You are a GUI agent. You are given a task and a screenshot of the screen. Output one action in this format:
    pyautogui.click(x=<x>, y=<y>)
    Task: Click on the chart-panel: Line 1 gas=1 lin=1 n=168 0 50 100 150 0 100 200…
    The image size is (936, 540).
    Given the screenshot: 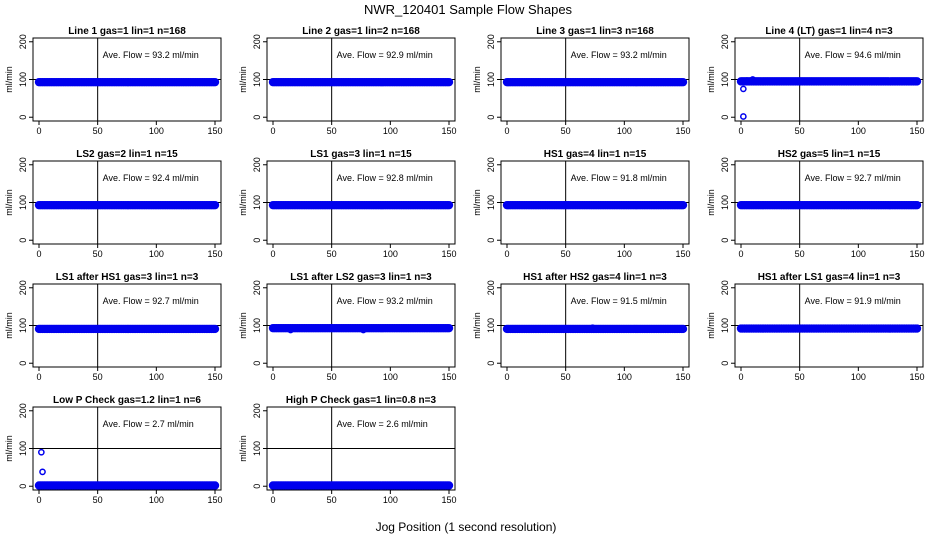 What is the action you would take?
    pyautogui.click(x=113, y=81)
    